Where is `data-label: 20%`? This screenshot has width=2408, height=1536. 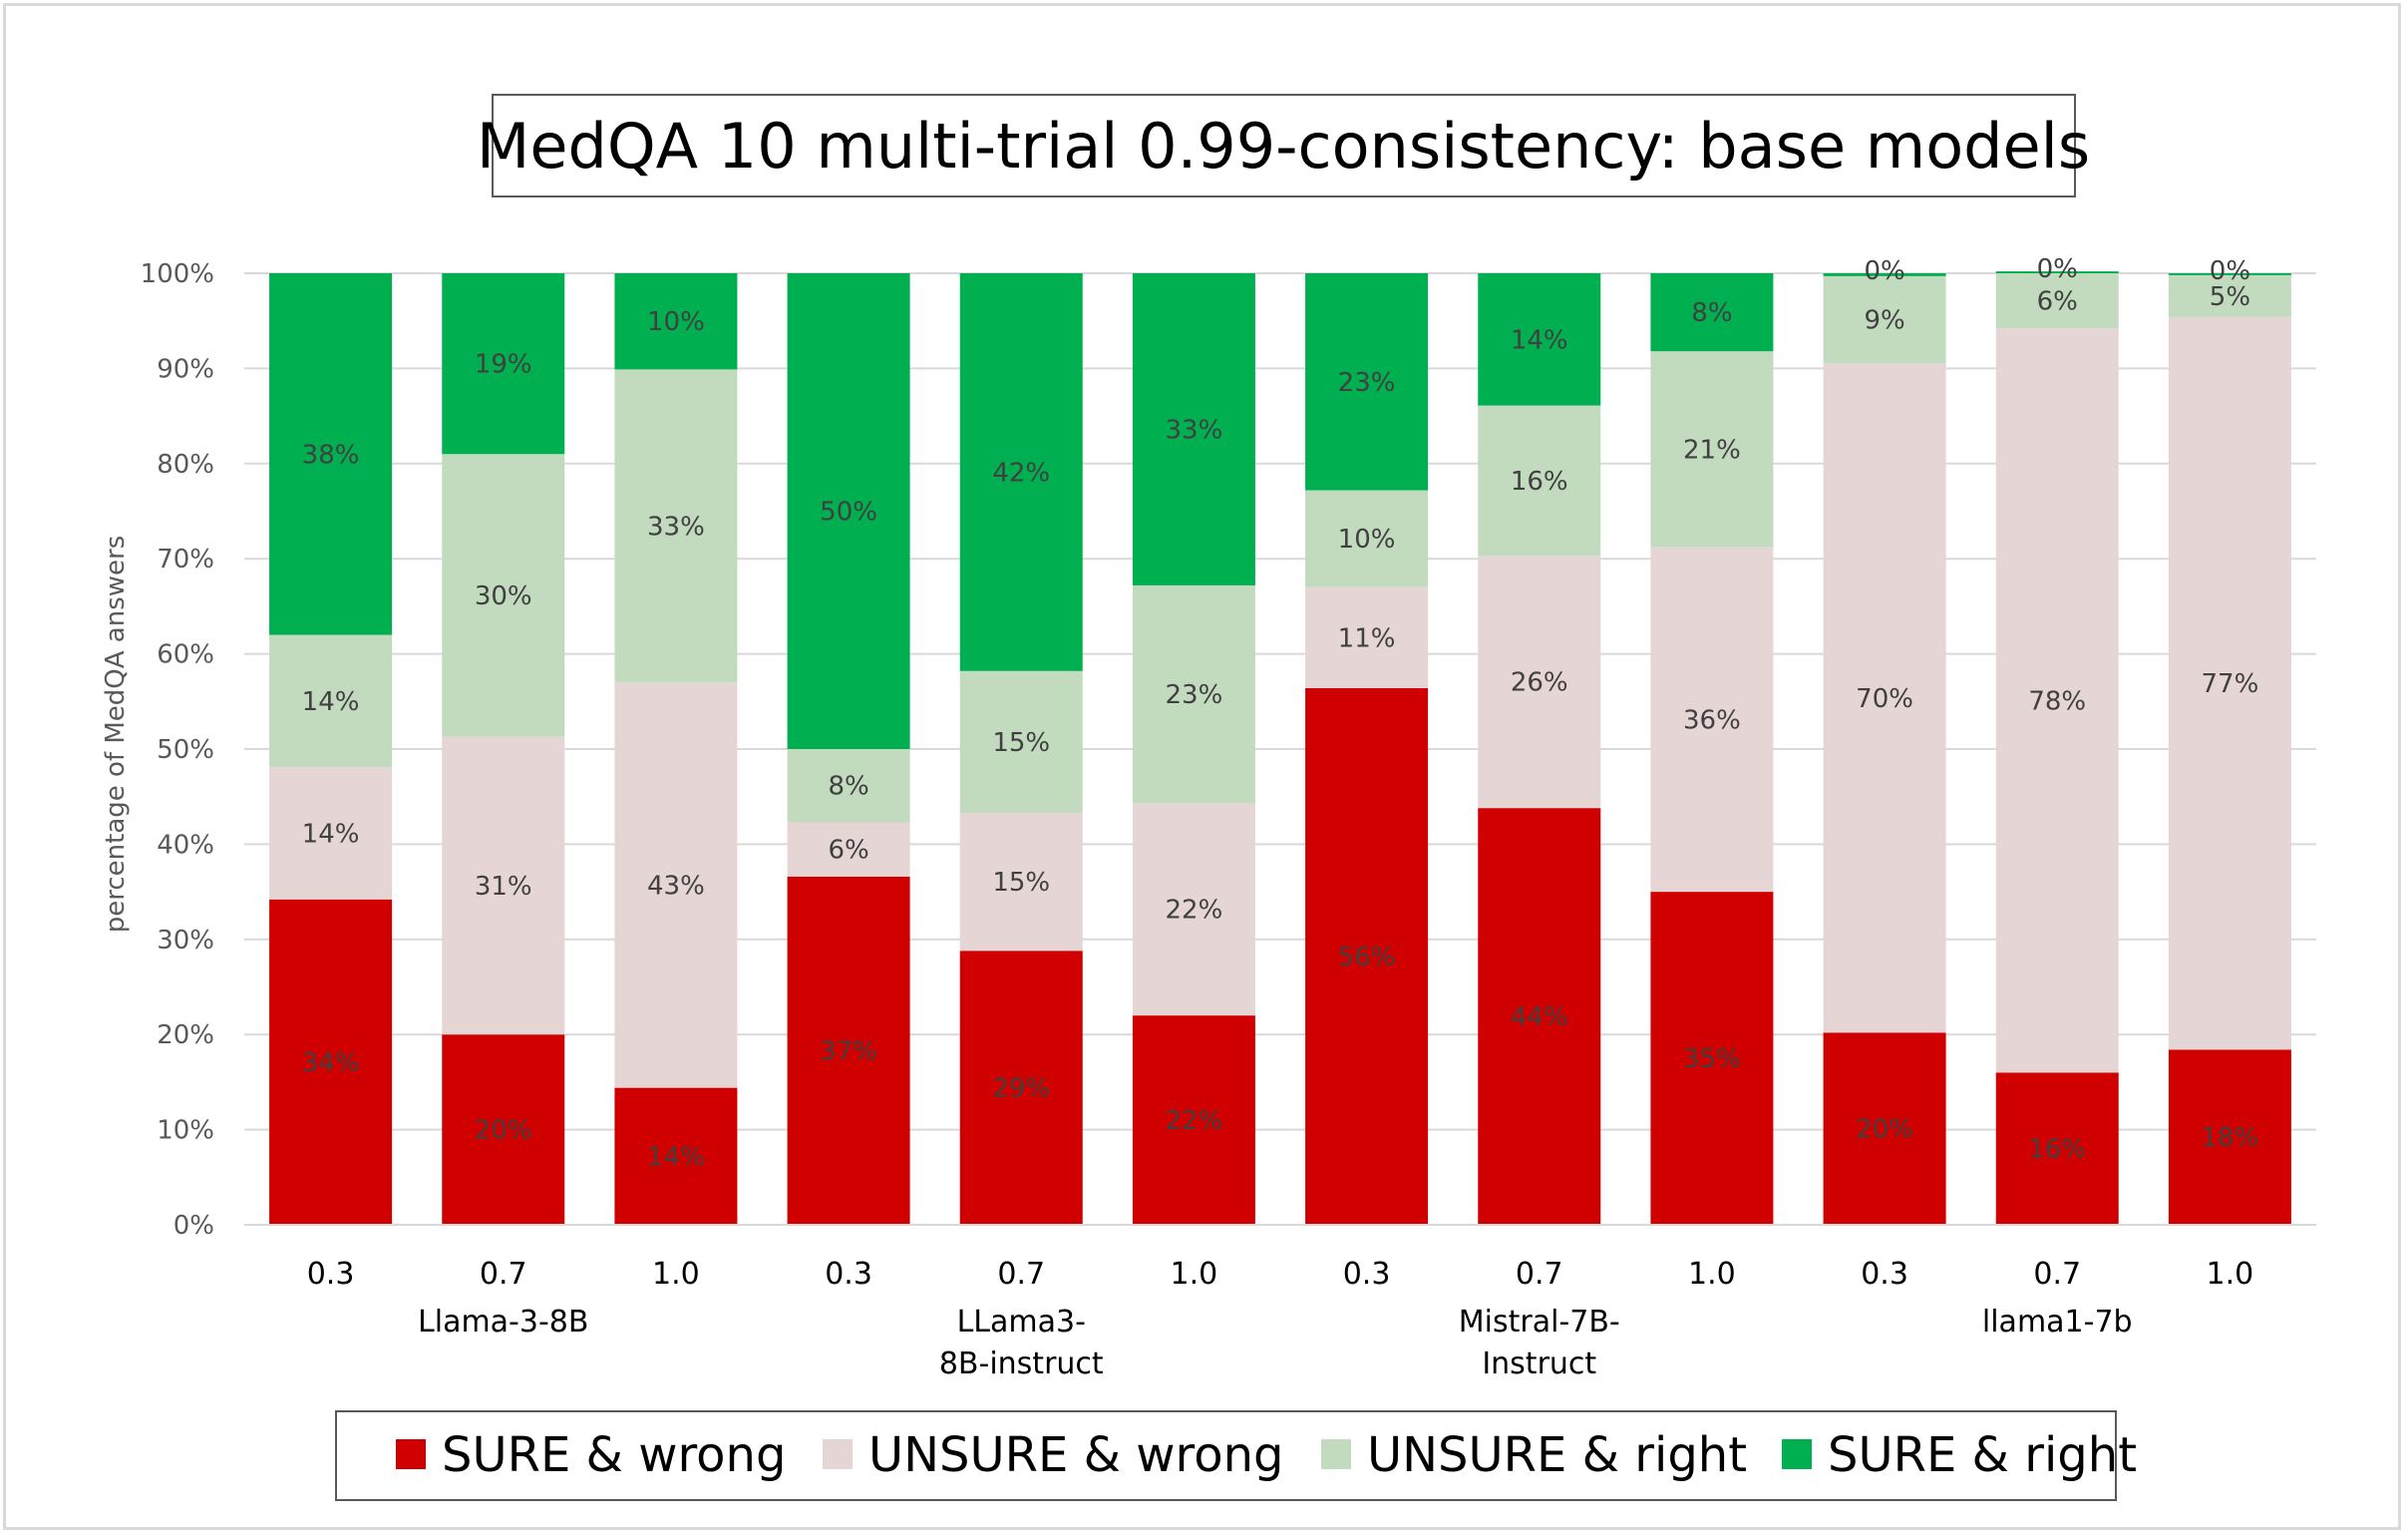 data-label: 20% is located at coordinates (1885, 1130).